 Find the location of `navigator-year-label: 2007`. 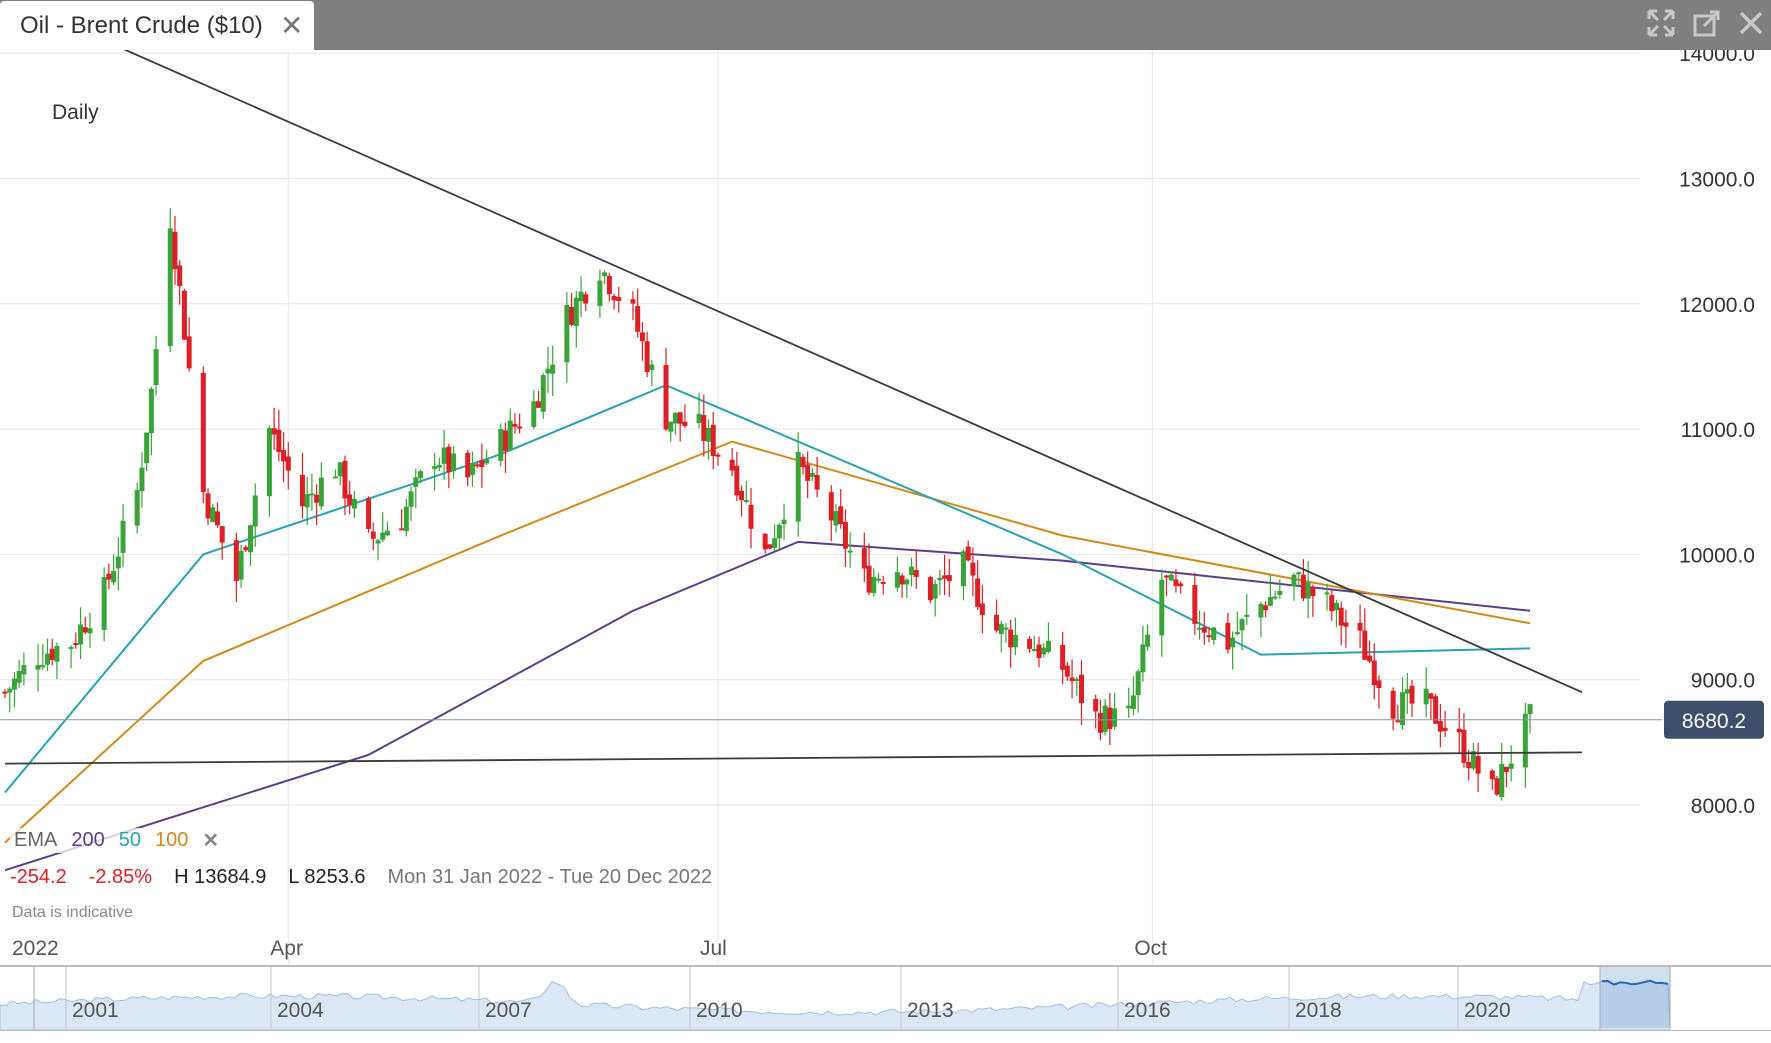

navigator-year-label: 2007 is located at coordinates (508, 1010).